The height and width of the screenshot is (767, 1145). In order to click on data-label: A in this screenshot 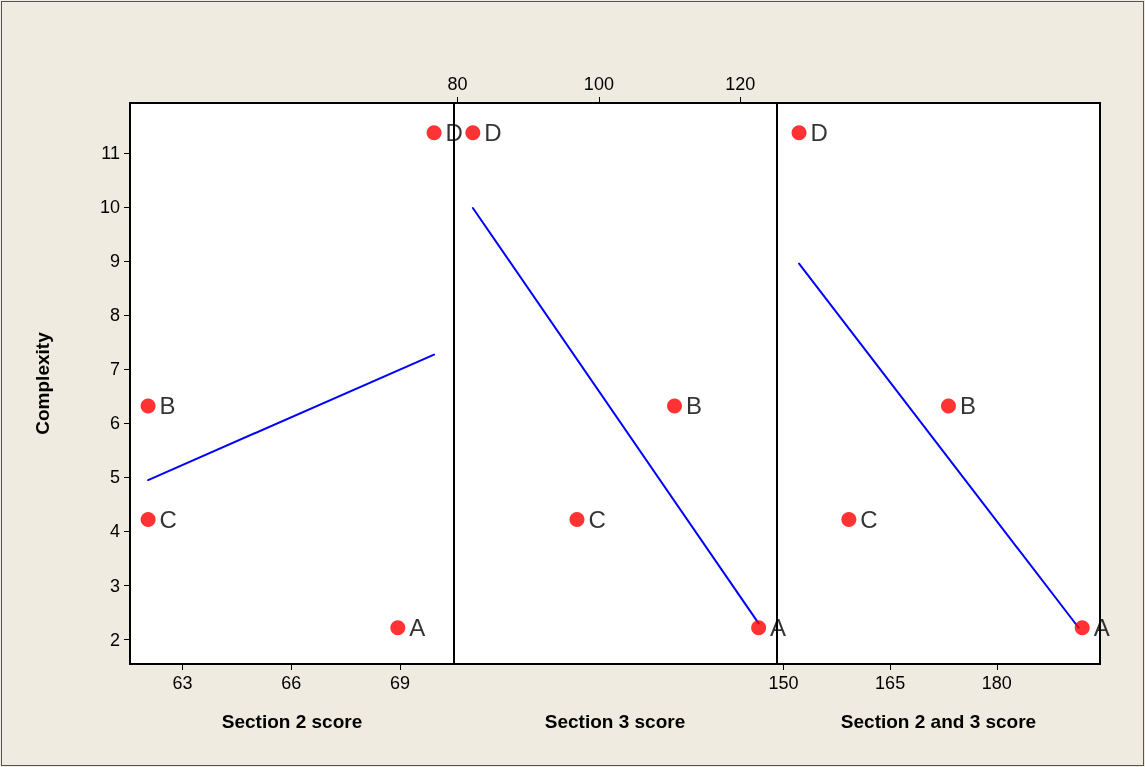, I will do `click(417, 628)`.